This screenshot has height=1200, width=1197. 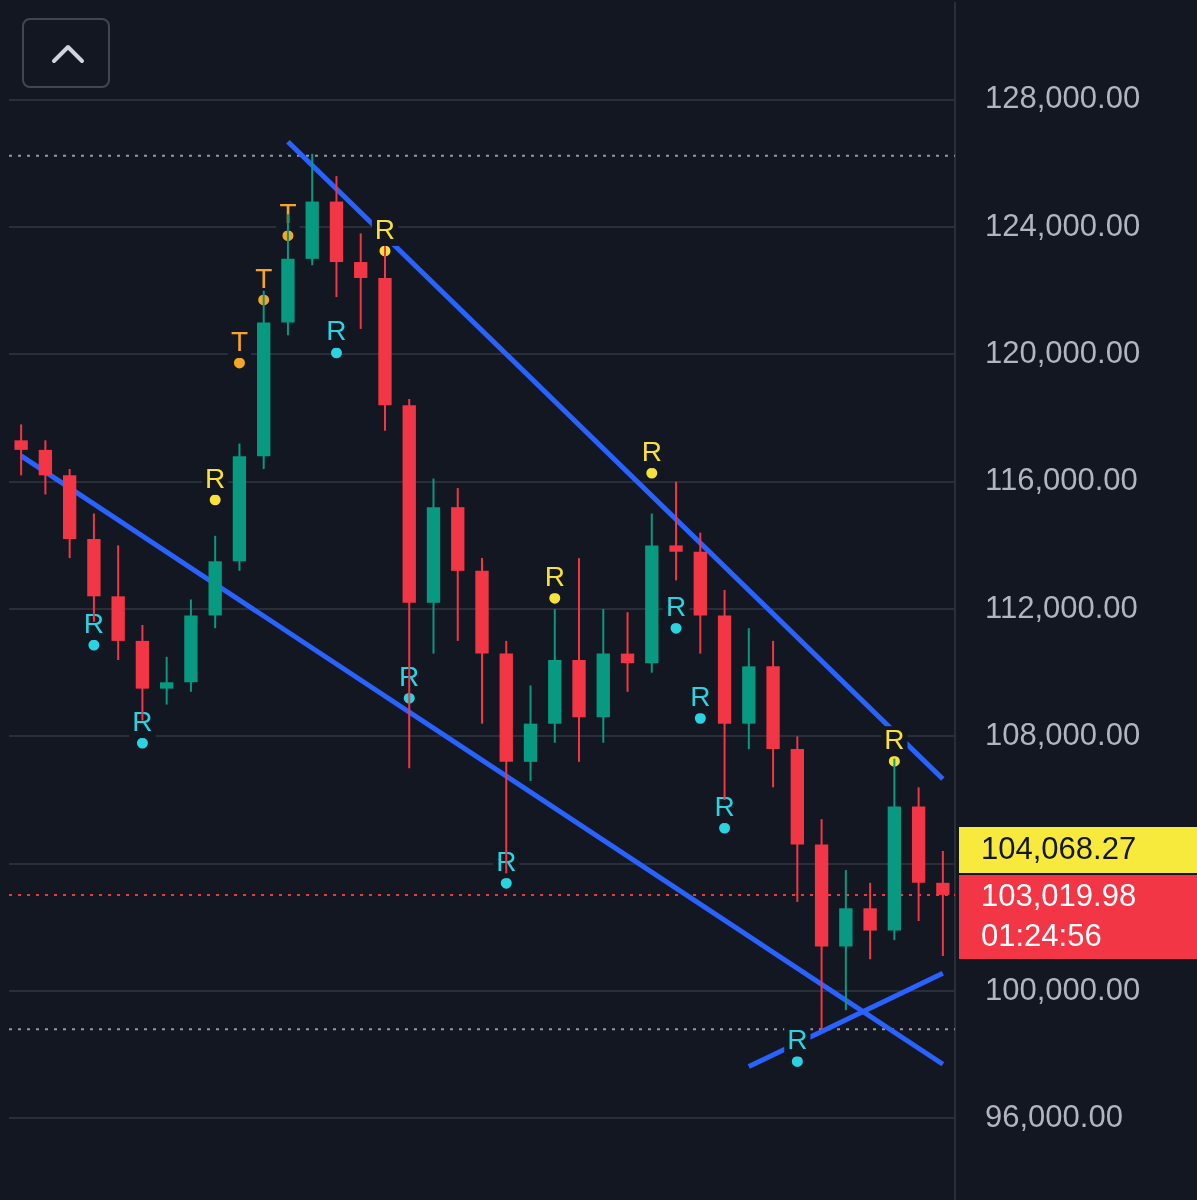 I want to click on y-tick-label: 124,000.00, so click(x=1063, y=225).